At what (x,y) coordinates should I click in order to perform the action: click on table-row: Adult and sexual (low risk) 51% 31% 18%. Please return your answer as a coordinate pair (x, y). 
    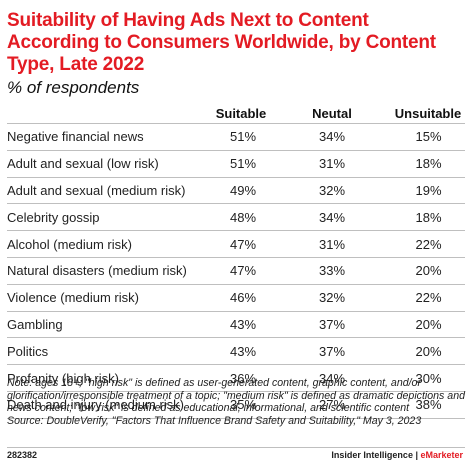
    Looking at the image, I should click on (236, 163).